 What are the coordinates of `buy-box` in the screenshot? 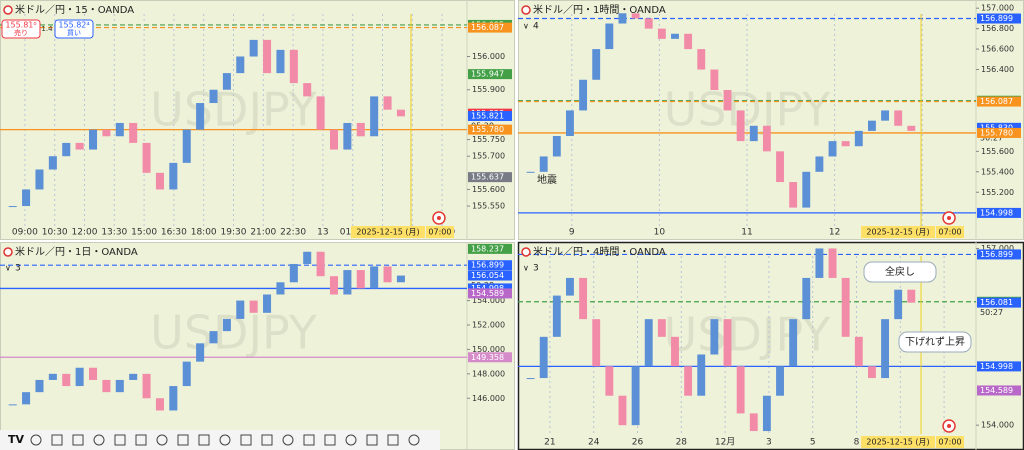 It's located at (74, 29).